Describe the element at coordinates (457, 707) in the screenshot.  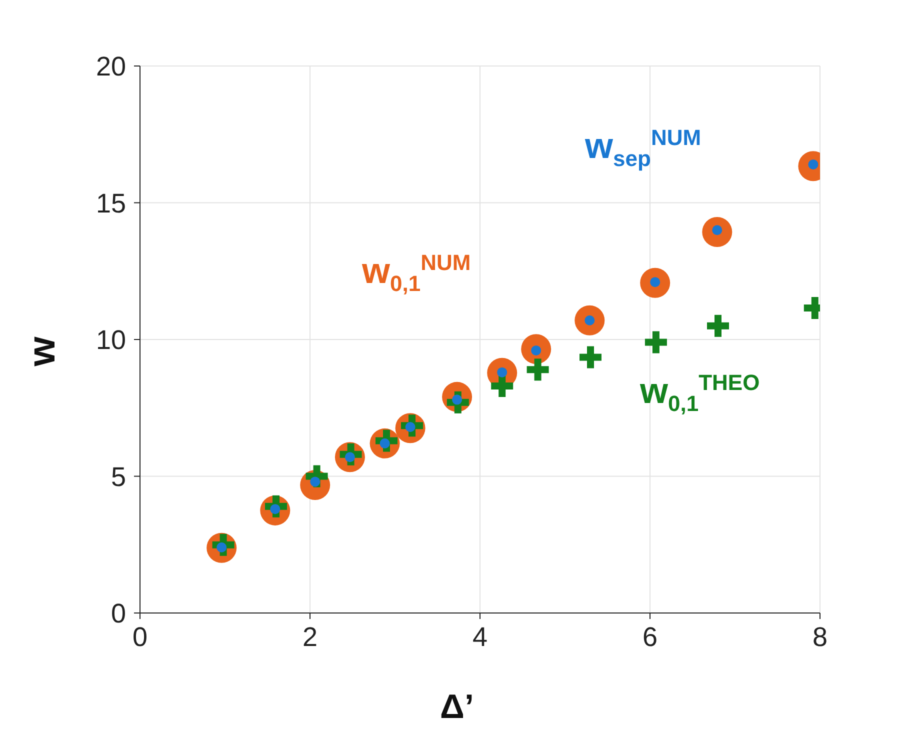
I see `x-axis-title: Δ’` at that location.